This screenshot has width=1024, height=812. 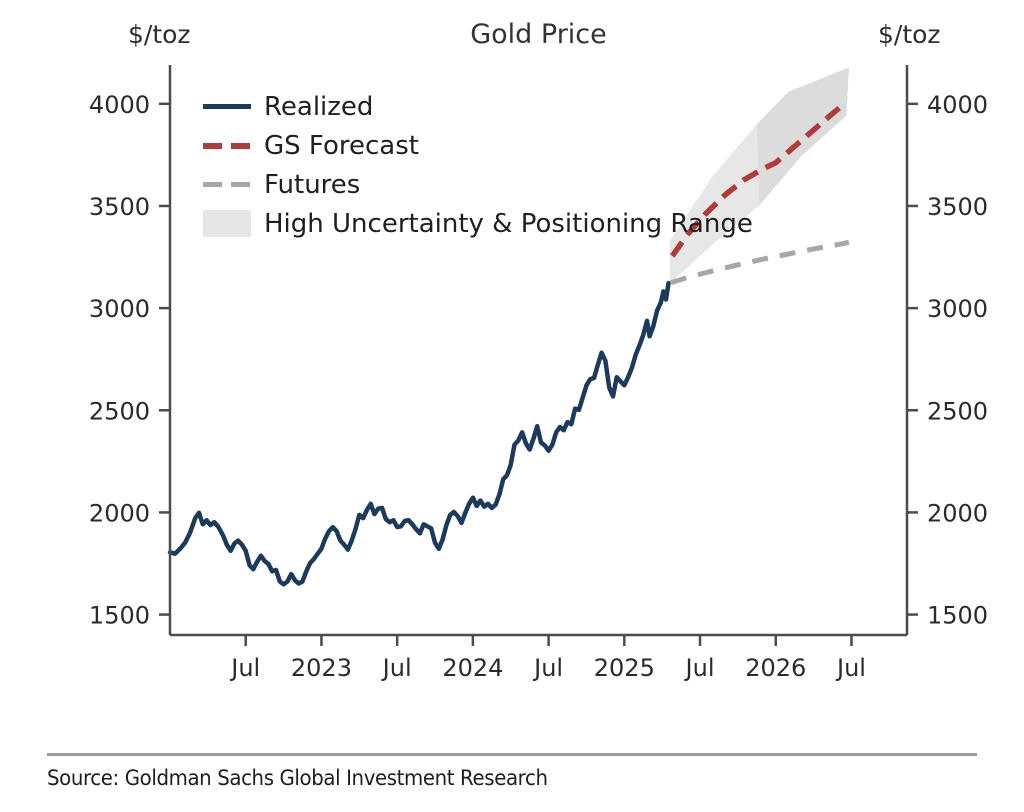 What do you see at coordinates (802, 136) in the screenshot?
I see `uncertainty-band-fold` at bounding box center [802, 136].